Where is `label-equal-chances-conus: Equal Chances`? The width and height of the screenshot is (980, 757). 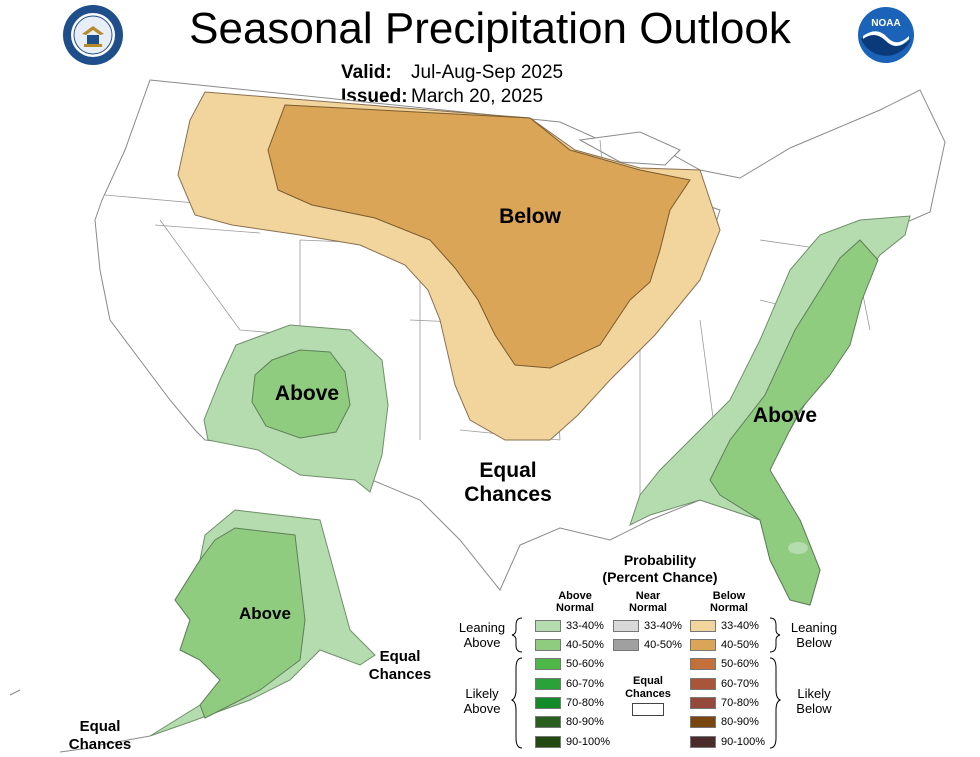 label-equal-chances-conus: Equal Chances is located at coordinates (508, 483).